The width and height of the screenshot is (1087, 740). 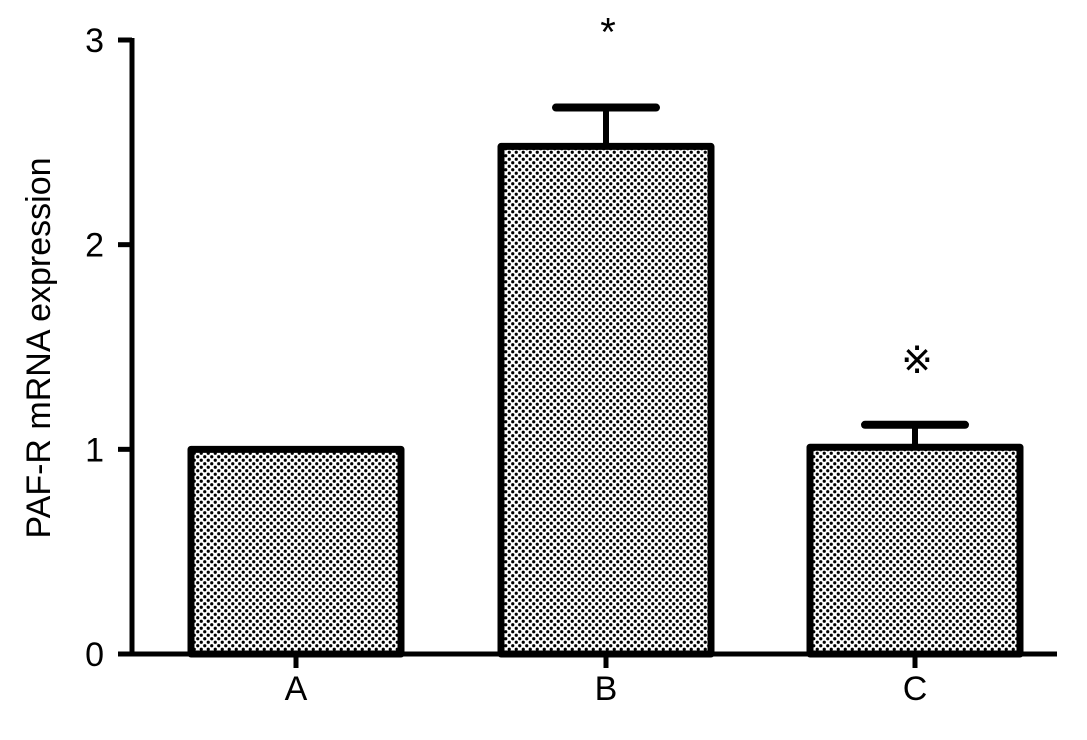 What do you see at coordinates (94, 655) in the screenshot?
I see `y-tick-label: 0` at bounding box center [94, 655].